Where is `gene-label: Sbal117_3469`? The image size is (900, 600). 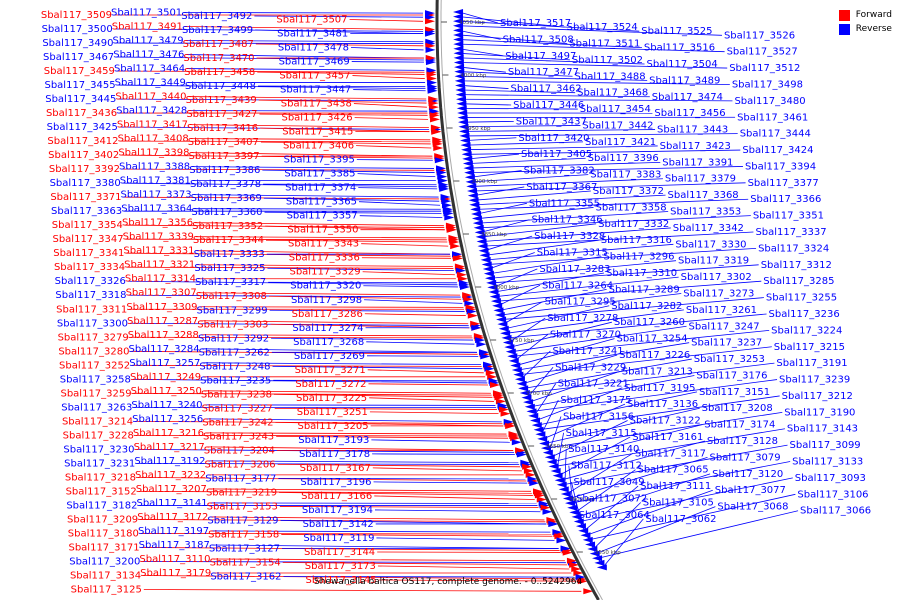
gene-label: Sbal117_3469 is located at coordinates (314, 62).